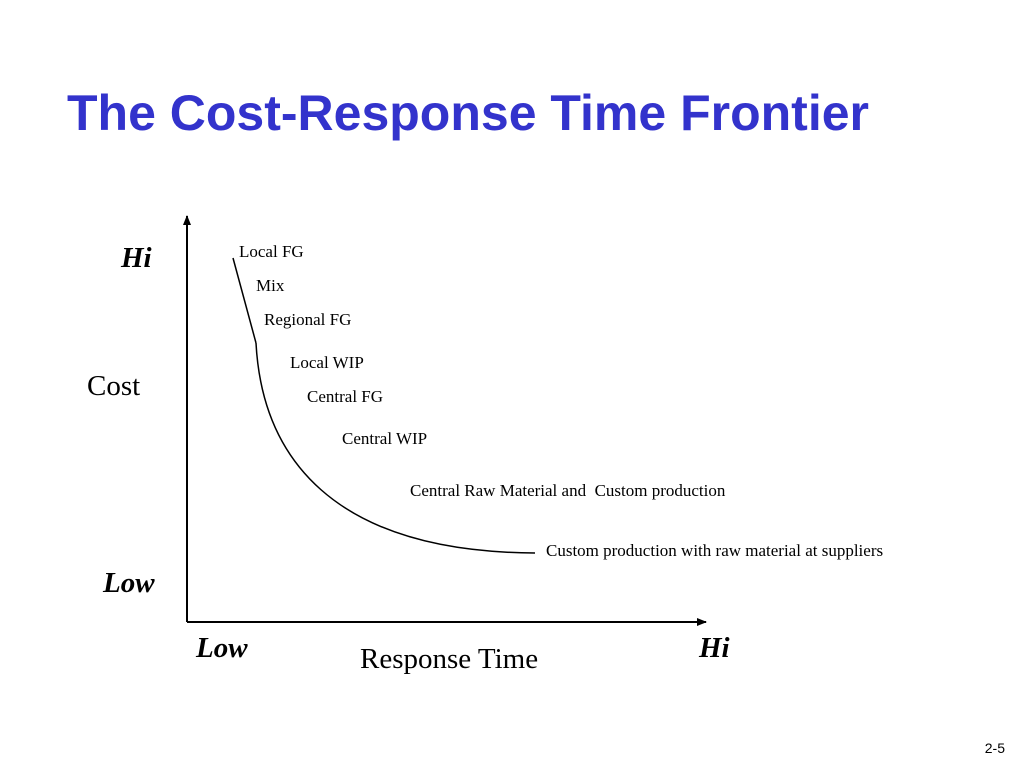  Describe the element at coordinates (113, 386) in the screenshot. I see `y-axis-label: Cost` at that location.